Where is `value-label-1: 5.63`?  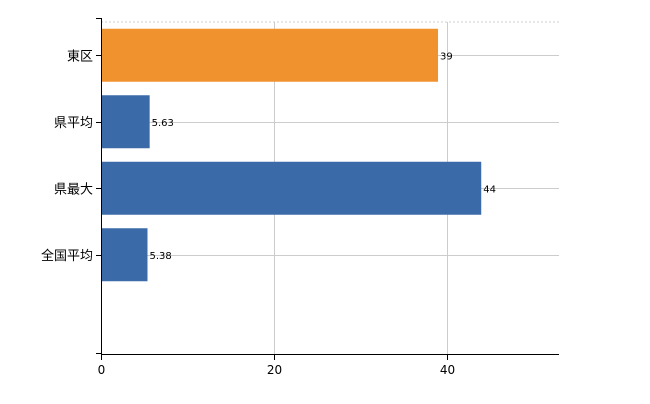 value-label-1: 5.63 is located at coordinates (163, 123).